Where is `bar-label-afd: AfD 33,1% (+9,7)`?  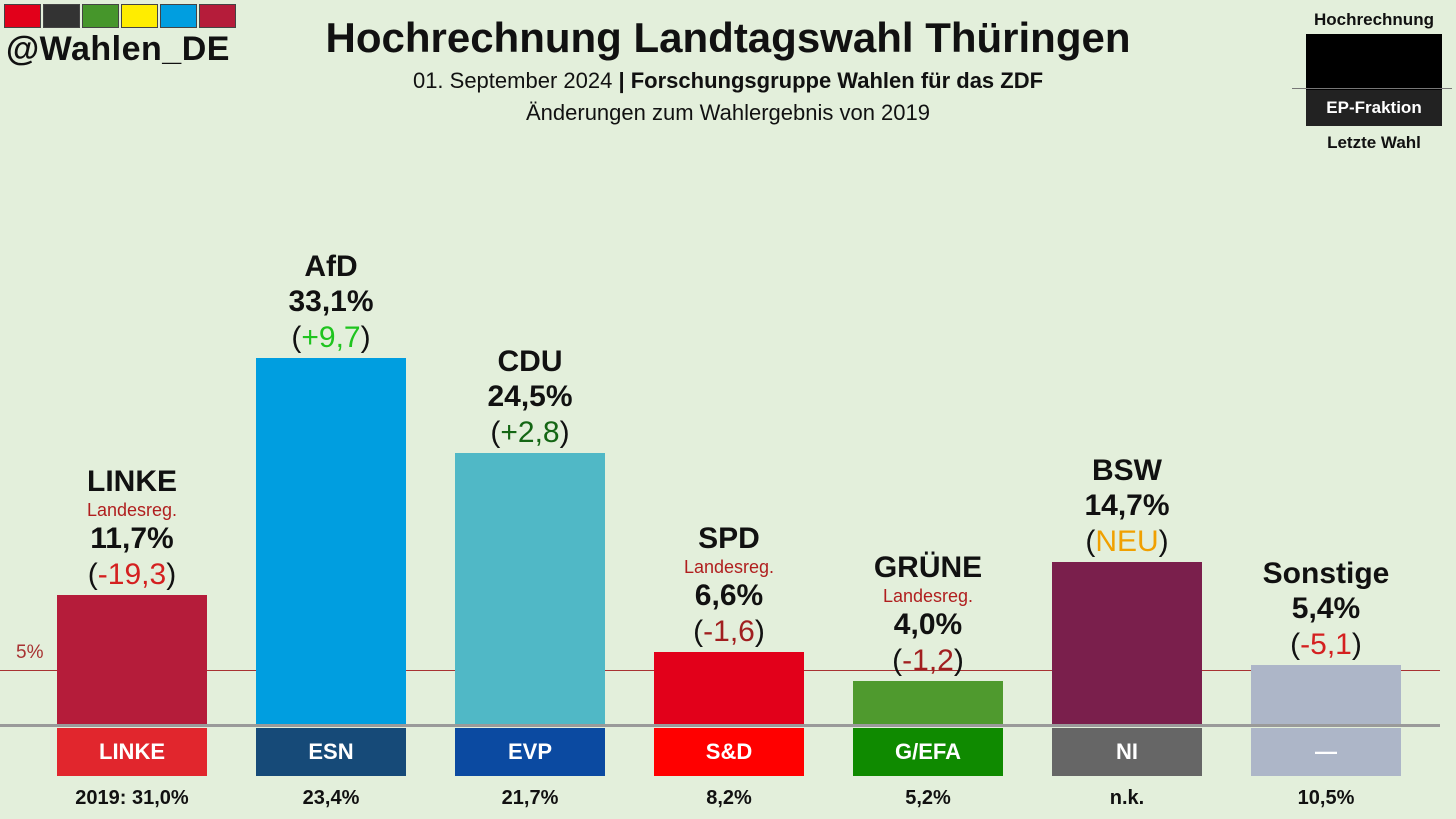
bar-label-afd: AfD 33,1% (+9,7) is located at coordinates (331, 303).